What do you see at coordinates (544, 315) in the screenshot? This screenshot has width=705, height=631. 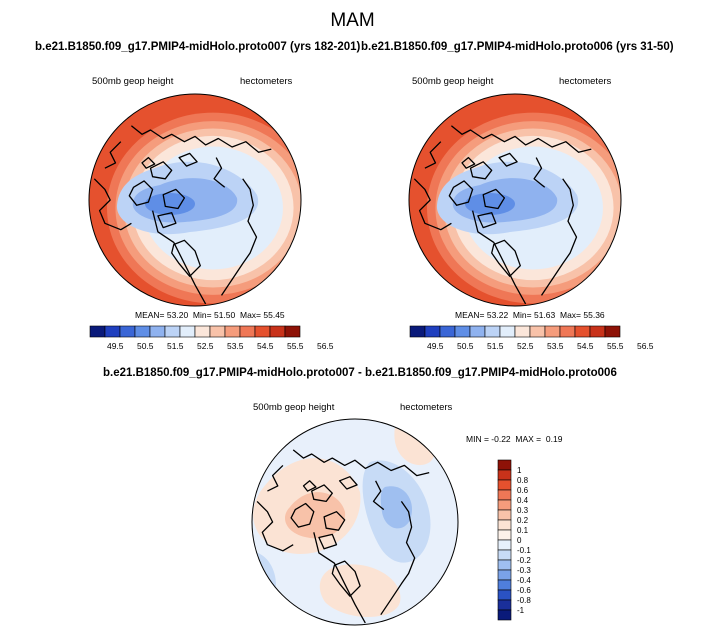 I see `min-value: 51.63` at bounding box center [544, 315].